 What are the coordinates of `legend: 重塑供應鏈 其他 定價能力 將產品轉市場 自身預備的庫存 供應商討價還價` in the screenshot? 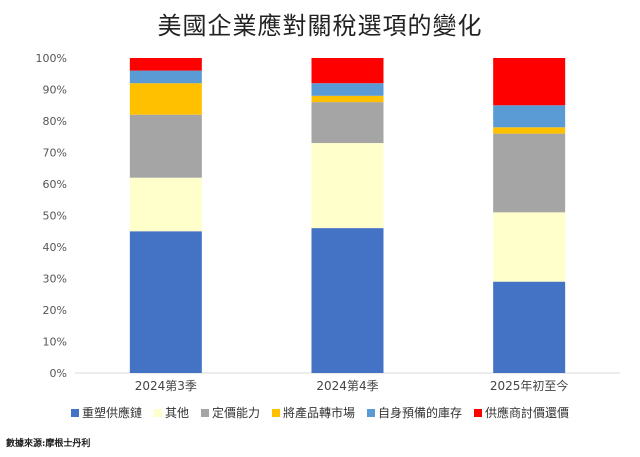 It's located at (320, 412).